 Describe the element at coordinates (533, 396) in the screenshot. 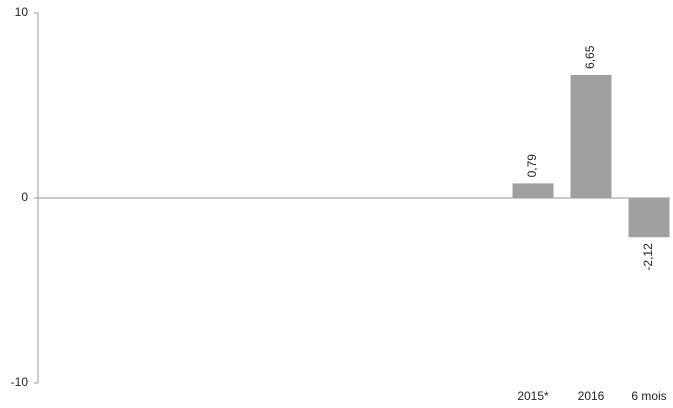

I see `x-tick-label: 2015*` at that location.